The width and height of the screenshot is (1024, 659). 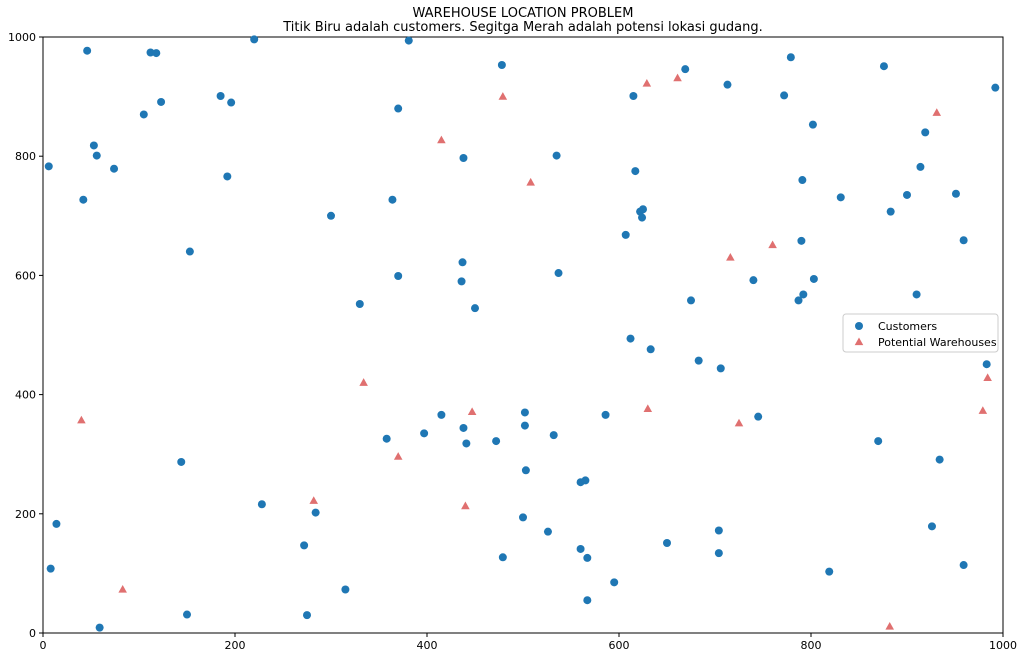 I want to click on x-tick-label: 600, so click(x=619, y=645).